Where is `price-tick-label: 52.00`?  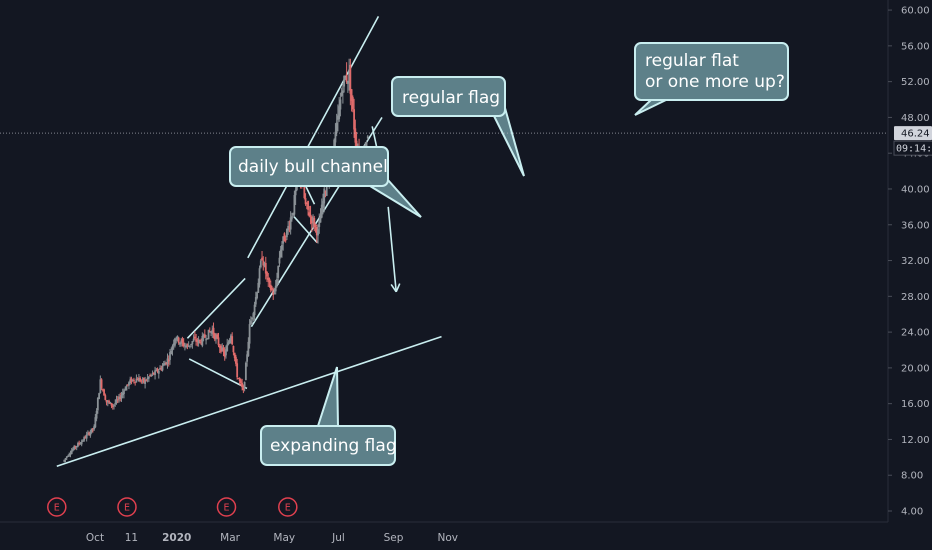
price-tick-label: 52.00 is located at coordinates (915, 82).